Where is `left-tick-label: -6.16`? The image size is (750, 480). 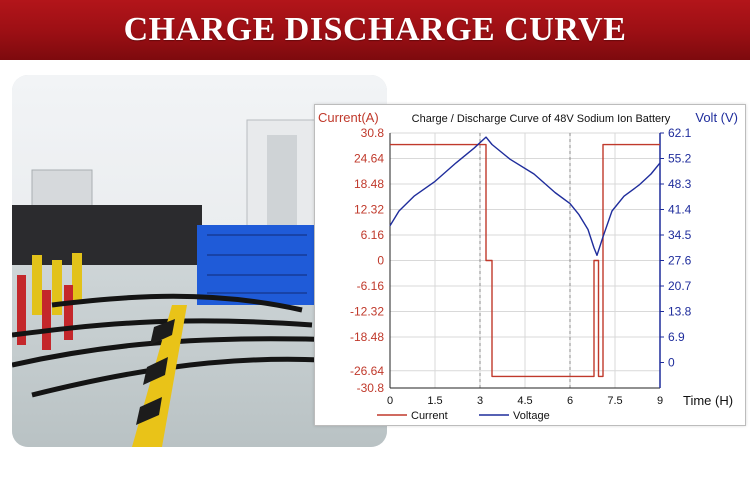
left-tick-label: -6.16 is located at coordinates (371, 286).